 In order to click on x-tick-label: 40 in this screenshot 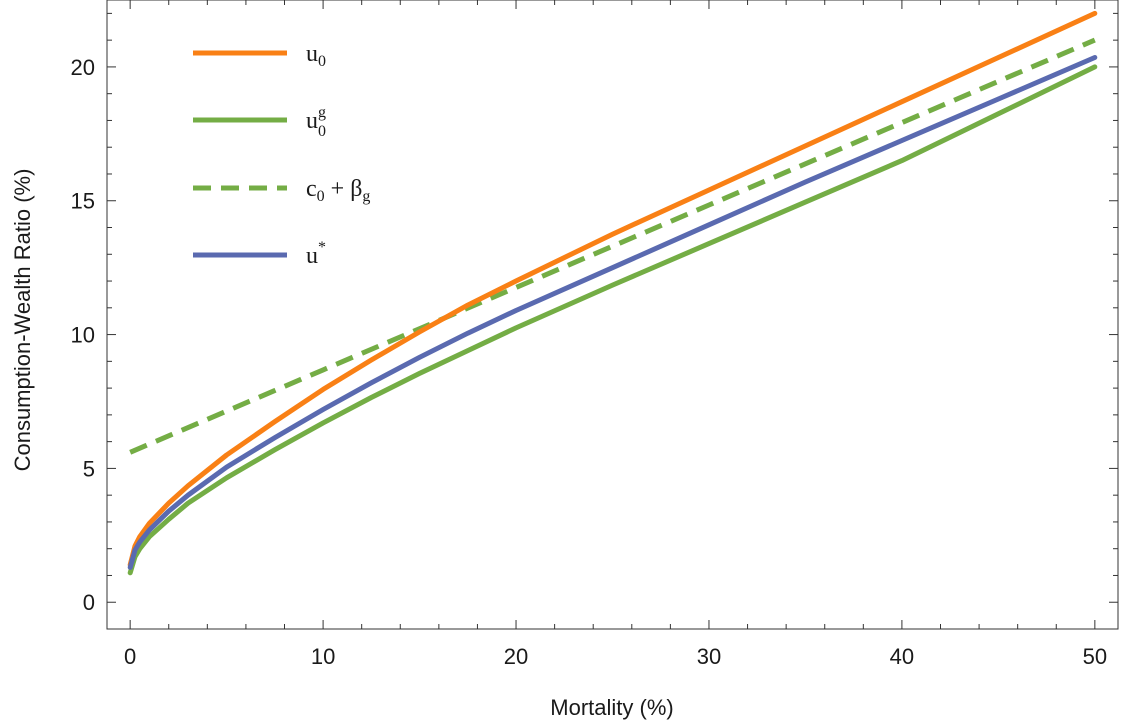, I will do `click(902, 656)`.